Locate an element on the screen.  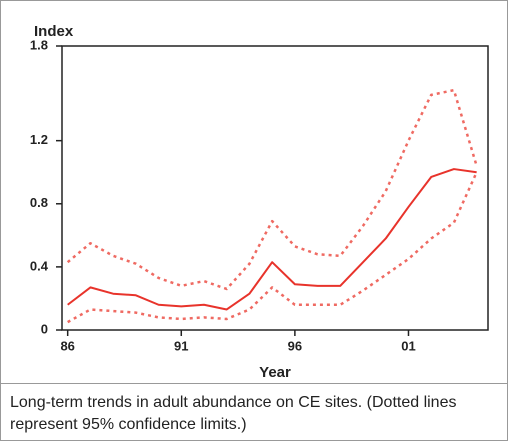
x-tick-label: 86 is located at coordinates (67, 345).